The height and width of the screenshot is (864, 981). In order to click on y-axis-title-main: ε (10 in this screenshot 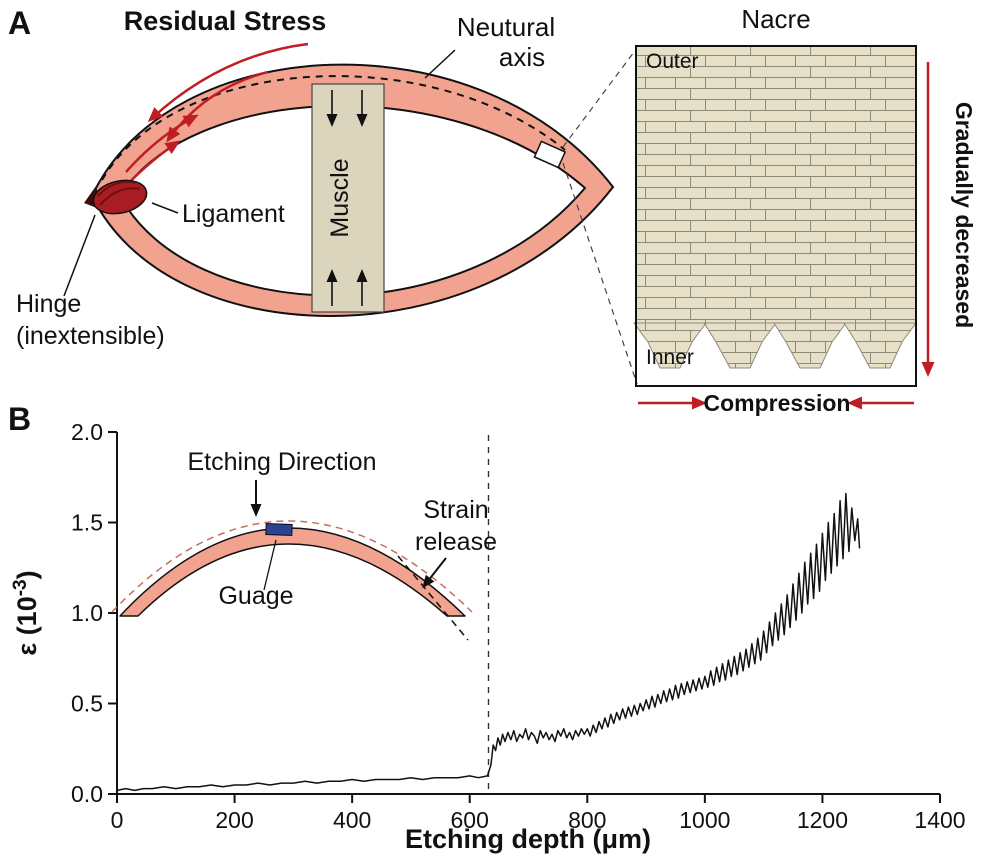, I will do `click(27, 625)`.